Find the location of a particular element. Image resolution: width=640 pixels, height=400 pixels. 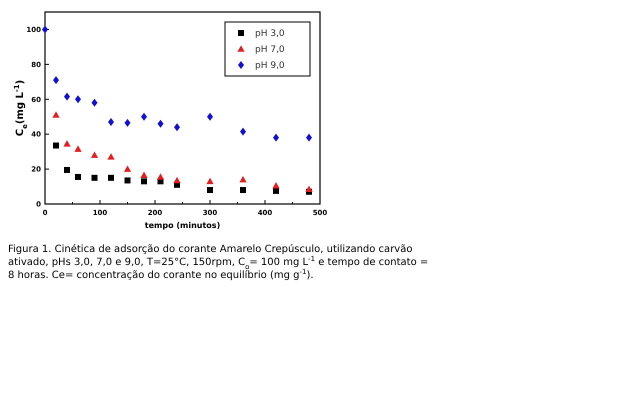

legend-label: pH 7,0 is located at coordinates (270, 50).